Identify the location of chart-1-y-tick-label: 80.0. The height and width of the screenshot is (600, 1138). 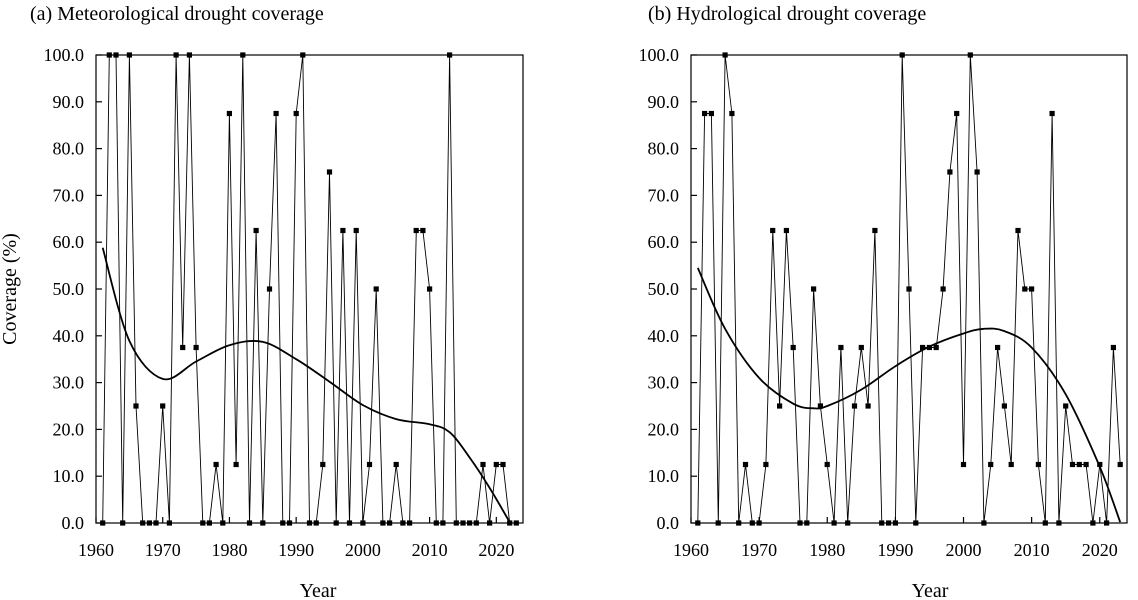
(664, 149).